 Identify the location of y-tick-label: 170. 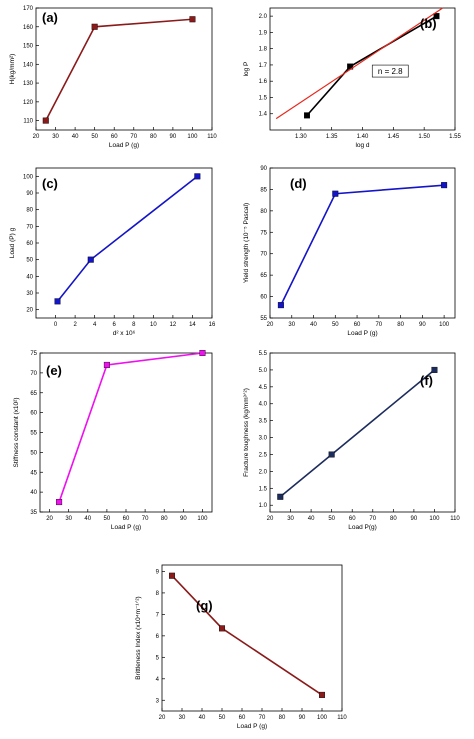
(28, 9).